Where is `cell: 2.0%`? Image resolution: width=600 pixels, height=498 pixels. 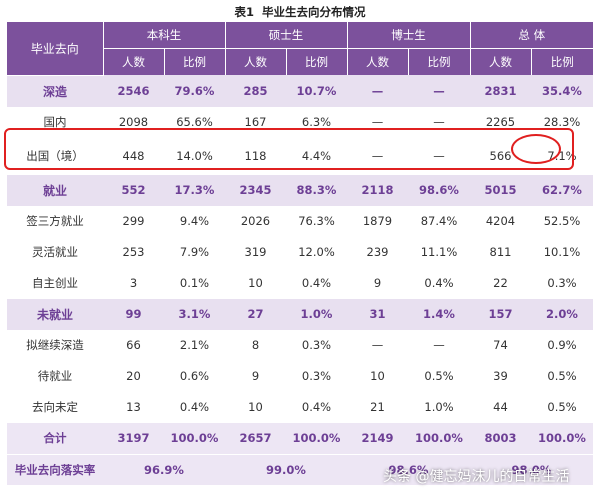
cell: 2.0% is located at coordinates (562, 314).